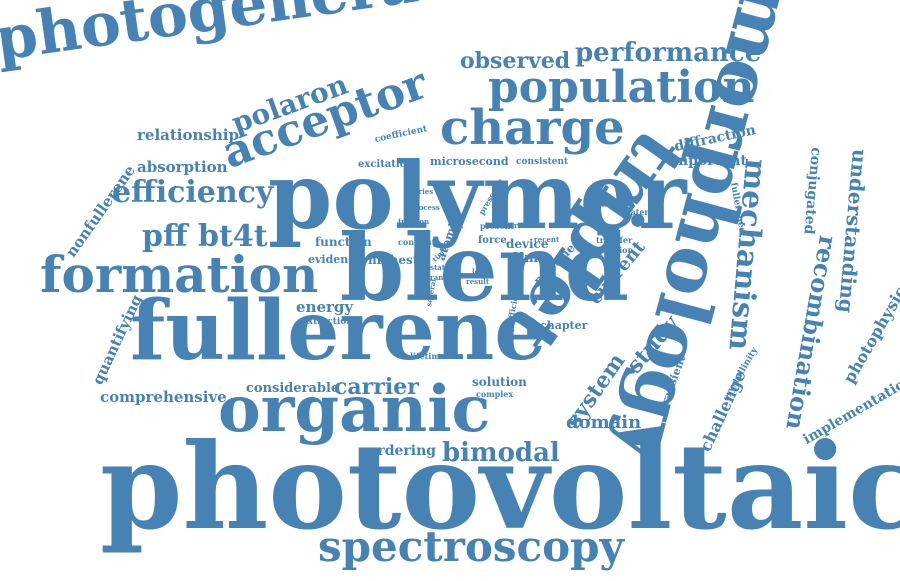  I want to click on word-lifetime: lifetime, so click(427, 356).